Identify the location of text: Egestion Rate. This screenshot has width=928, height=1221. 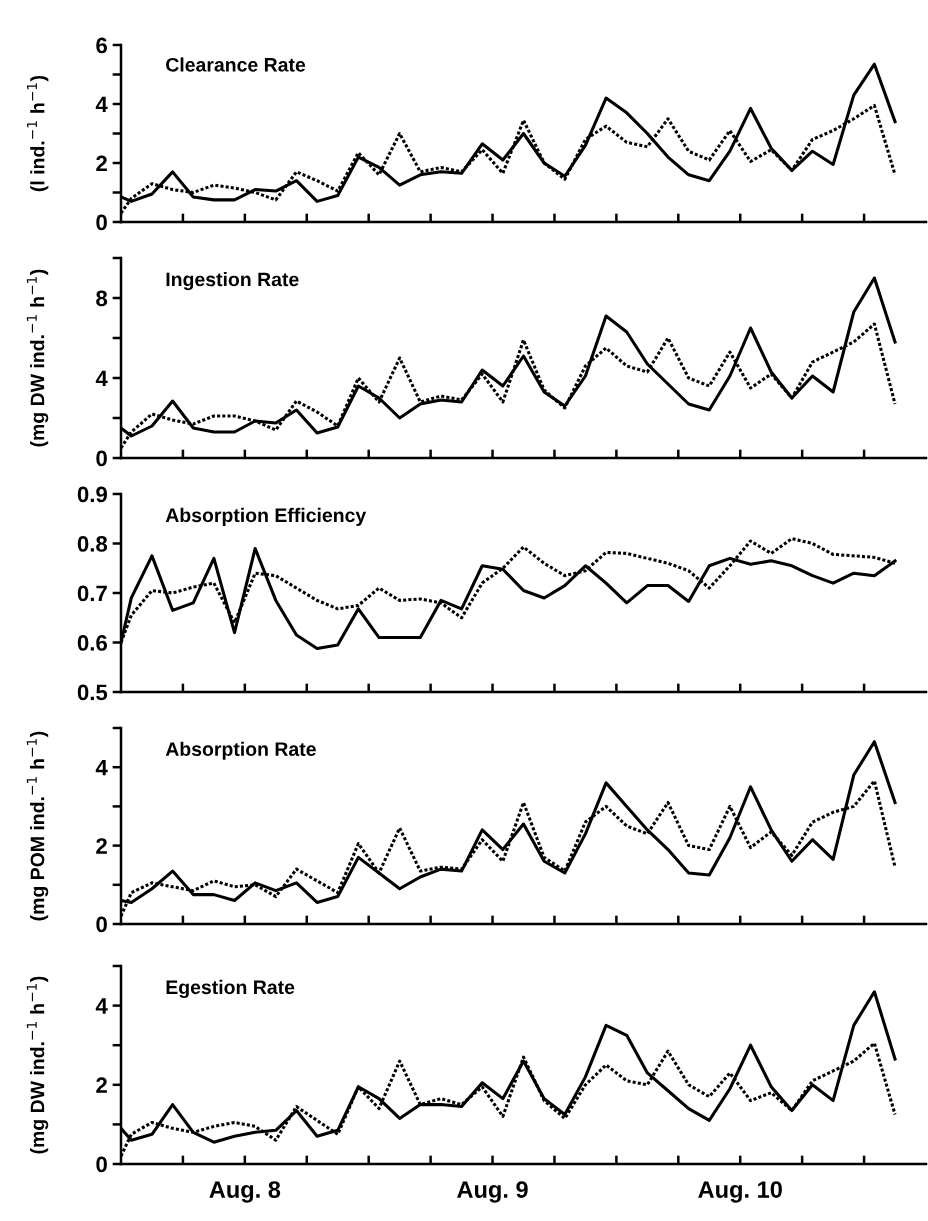
(230, 989).